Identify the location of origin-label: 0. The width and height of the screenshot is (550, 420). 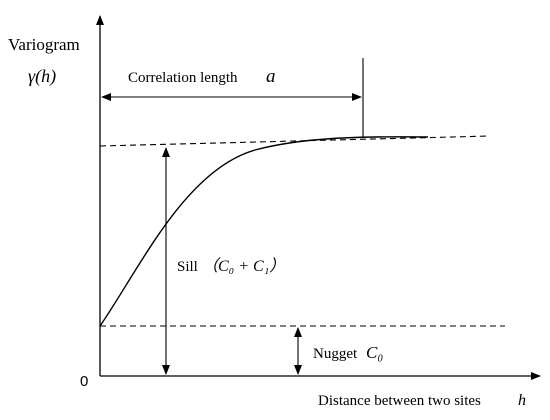
(84, 381).